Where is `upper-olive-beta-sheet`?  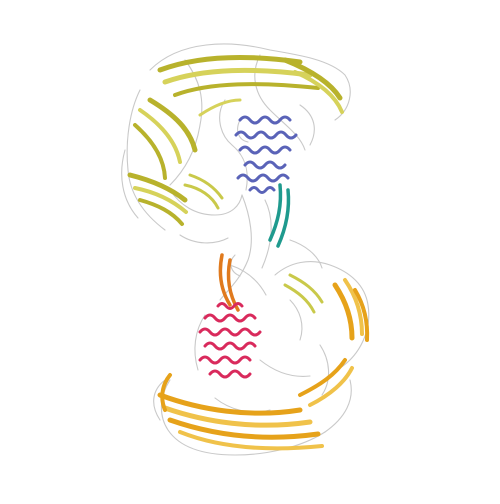 upper-olive-beta-sheet is located at coordinates (235, 140).